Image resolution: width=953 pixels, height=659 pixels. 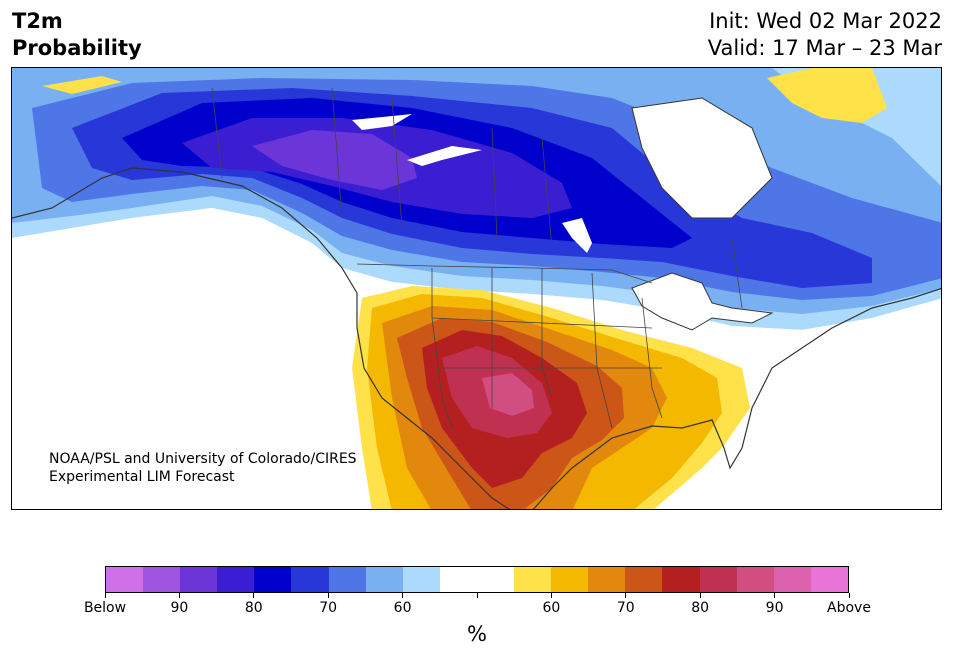 What do you see at coordinates (849, 608) in the screenshot?
I see `colorbar-tick-label: Above` at bounding box center [849, 608].